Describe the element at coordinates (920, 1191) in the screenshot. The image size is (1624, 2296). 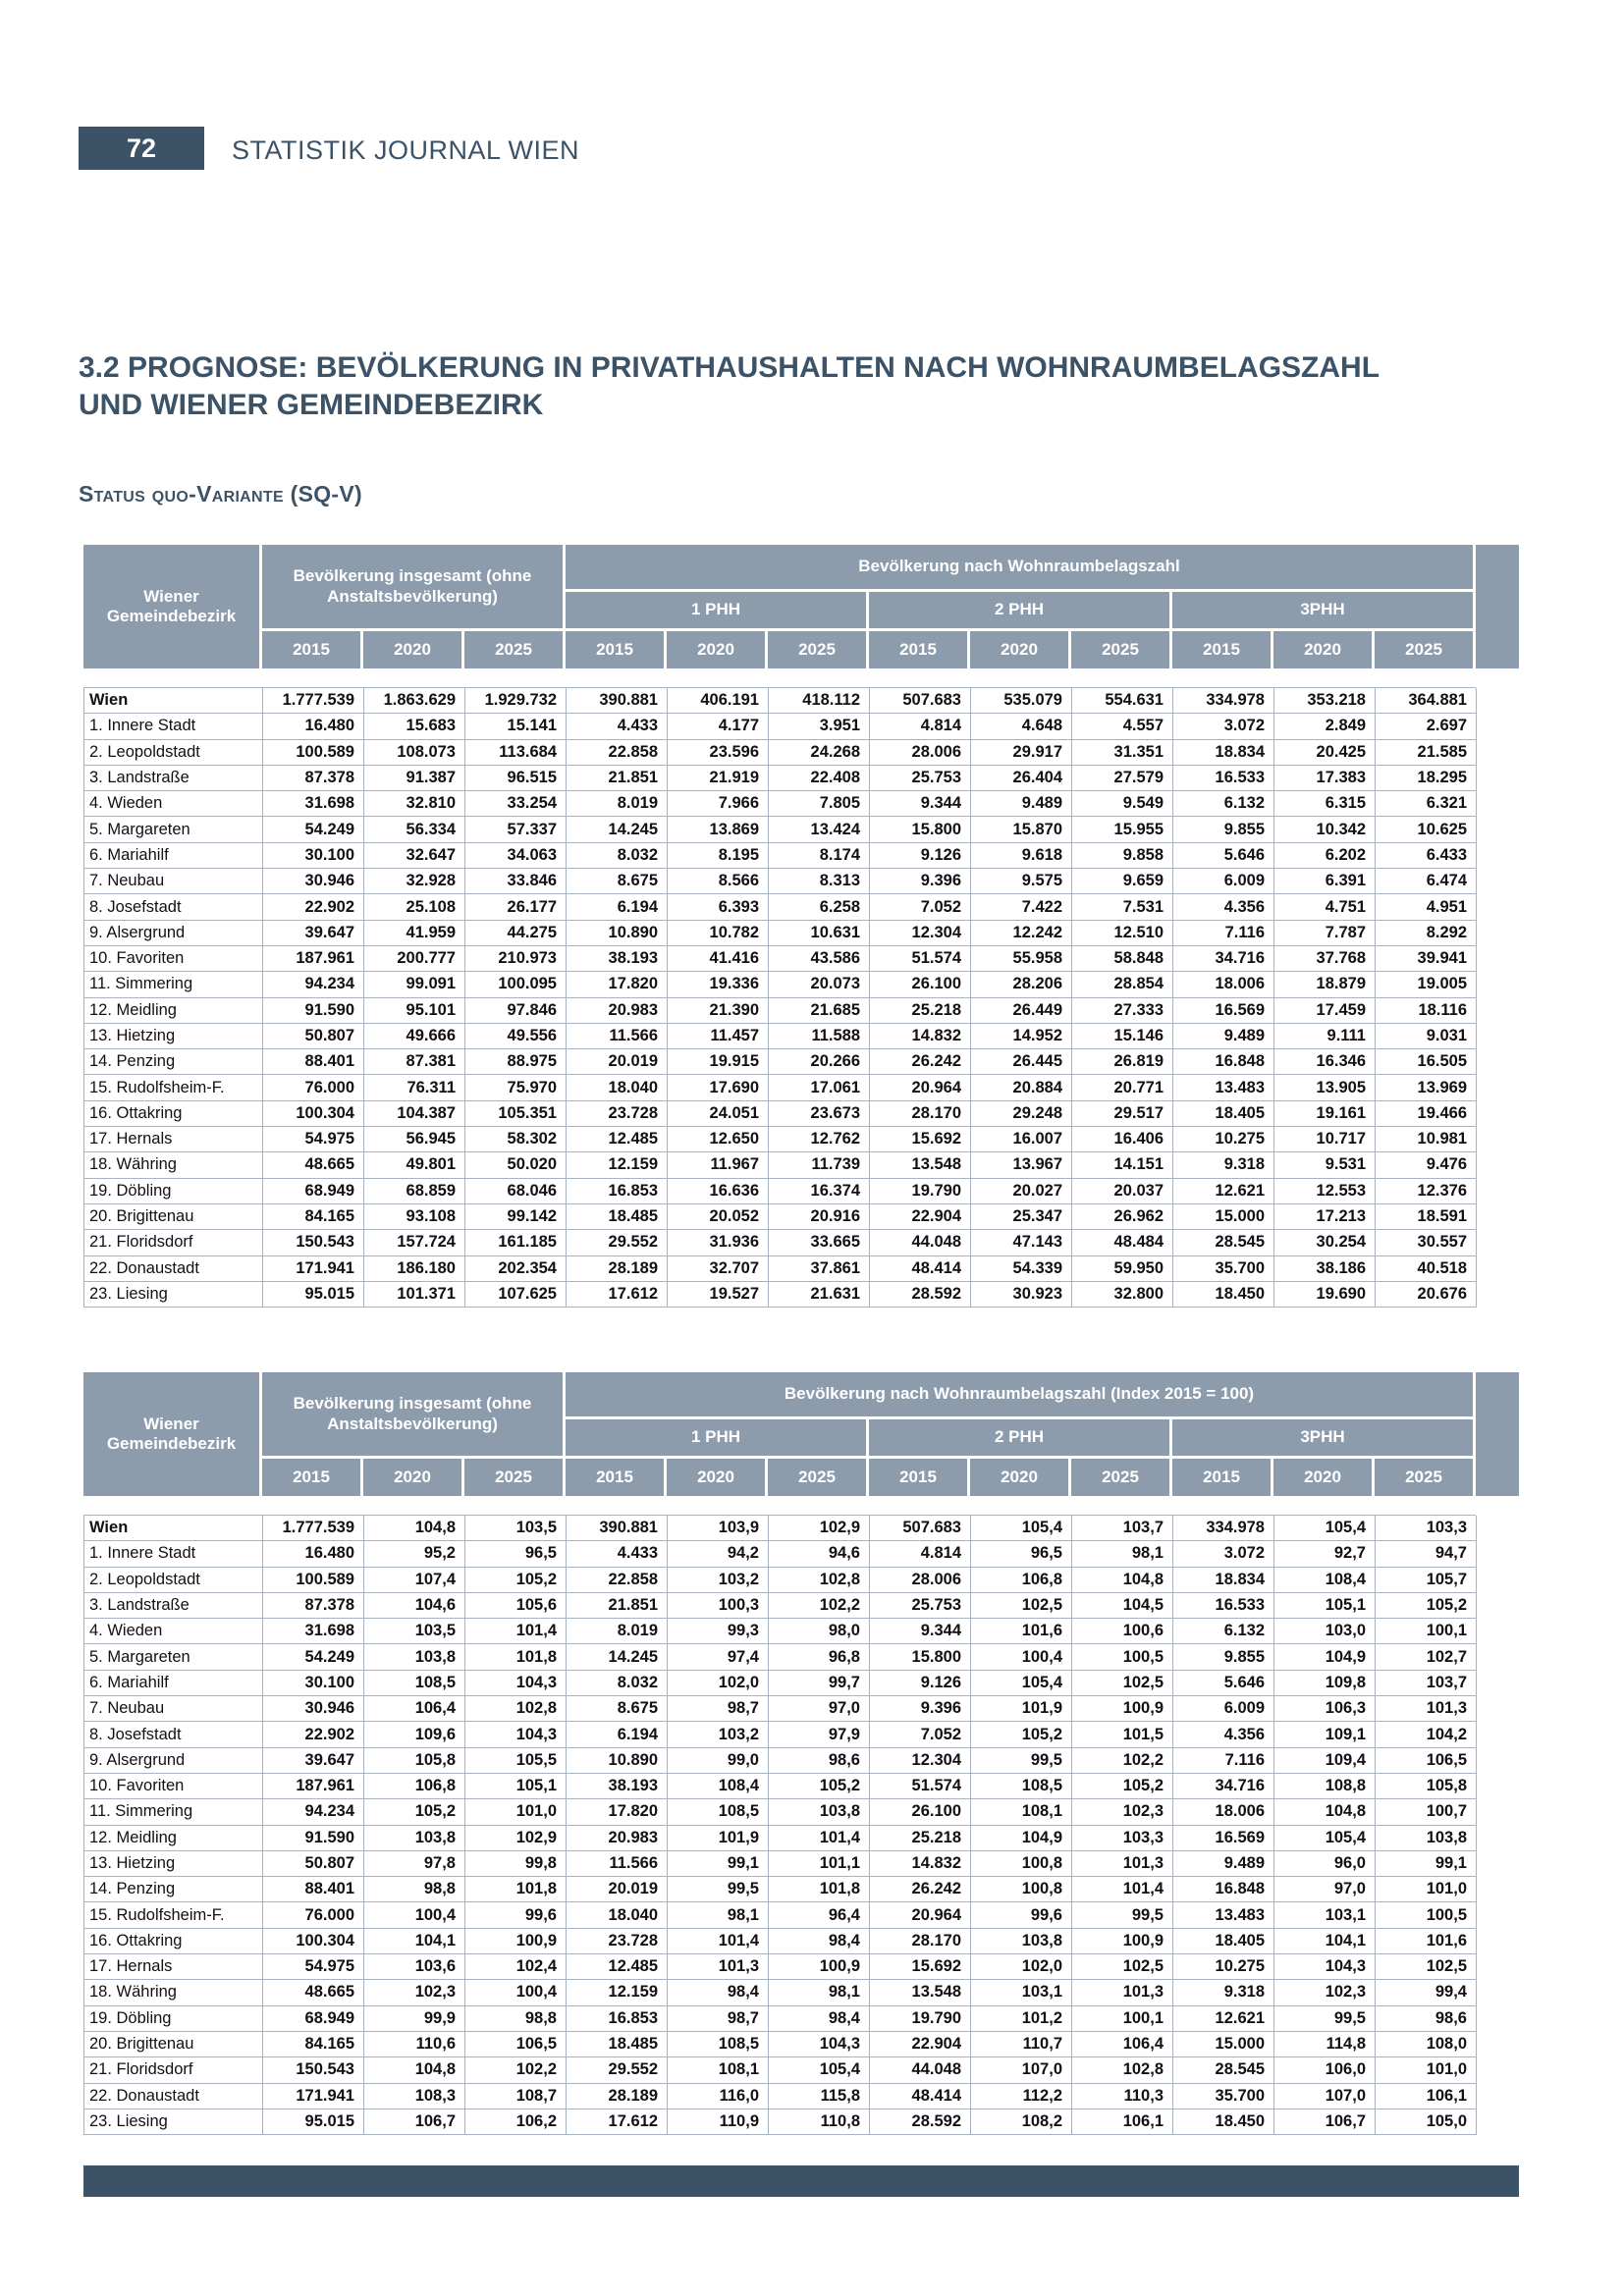
I see `value-cell: 19.790` at that location.